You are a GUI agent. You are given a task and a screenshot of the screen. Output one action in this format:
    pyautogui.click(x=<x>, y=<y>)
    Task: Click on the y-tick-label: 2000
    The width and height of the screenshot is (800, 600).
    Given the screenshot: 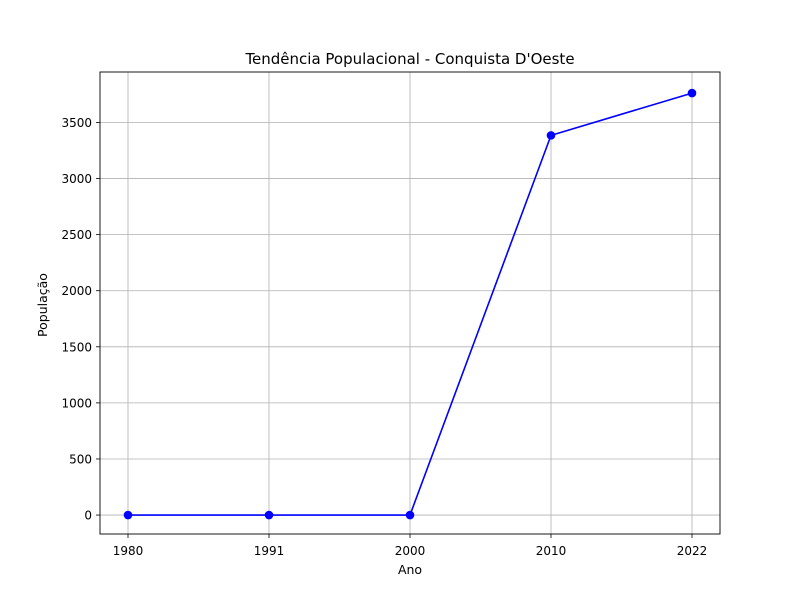 What is the action you would take?
    pyautogui.click(x=76, y=291)
    